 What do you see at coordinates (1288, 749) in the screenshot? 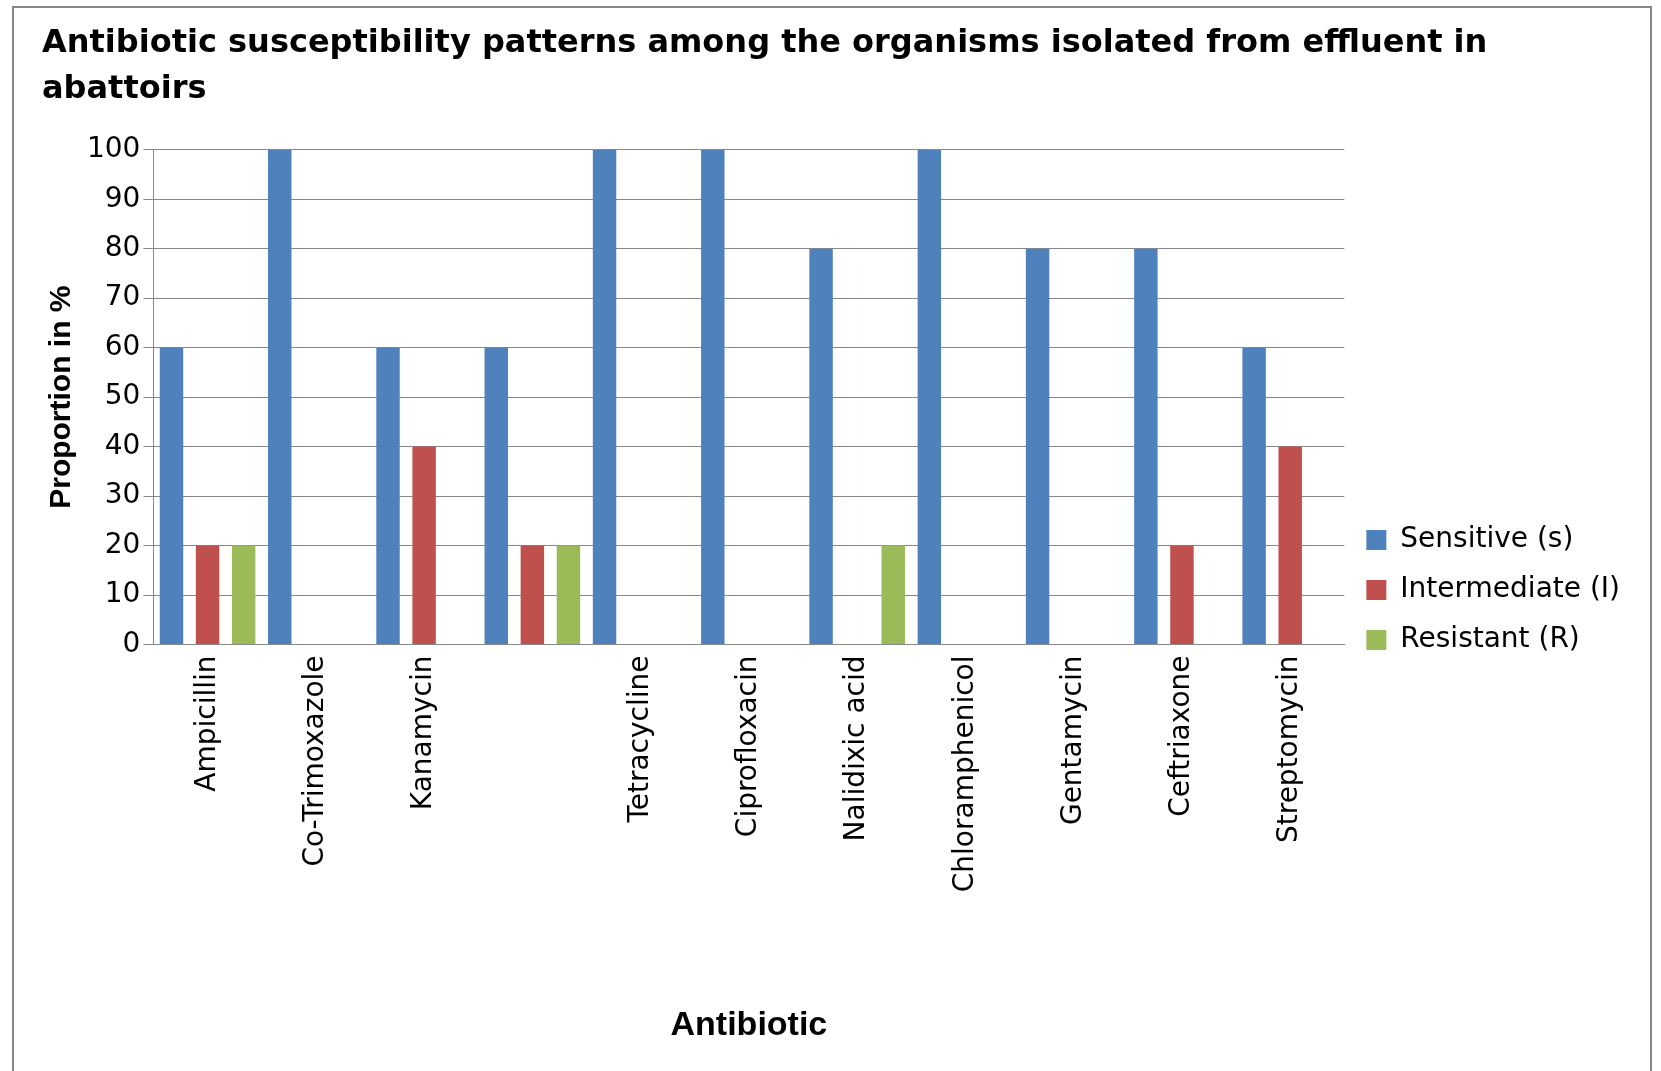
I see `x-tick-label: Streptomycin` at bounding box center [1288, 749].